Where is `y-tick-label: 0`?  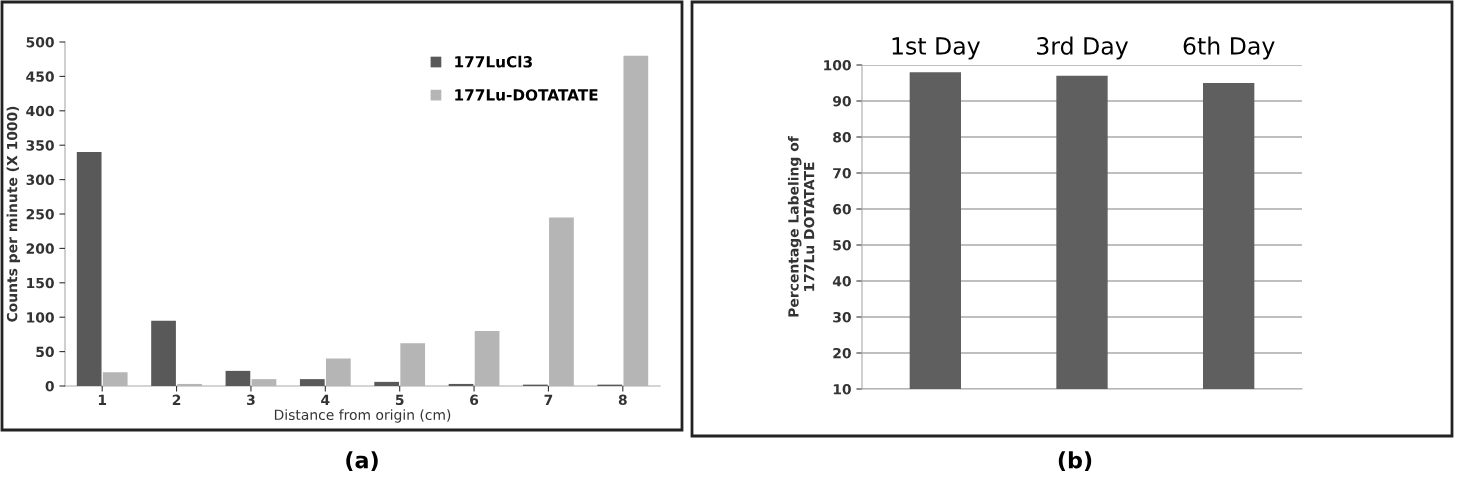
y-tick-label: 0 is located at coordinates (49, 386).